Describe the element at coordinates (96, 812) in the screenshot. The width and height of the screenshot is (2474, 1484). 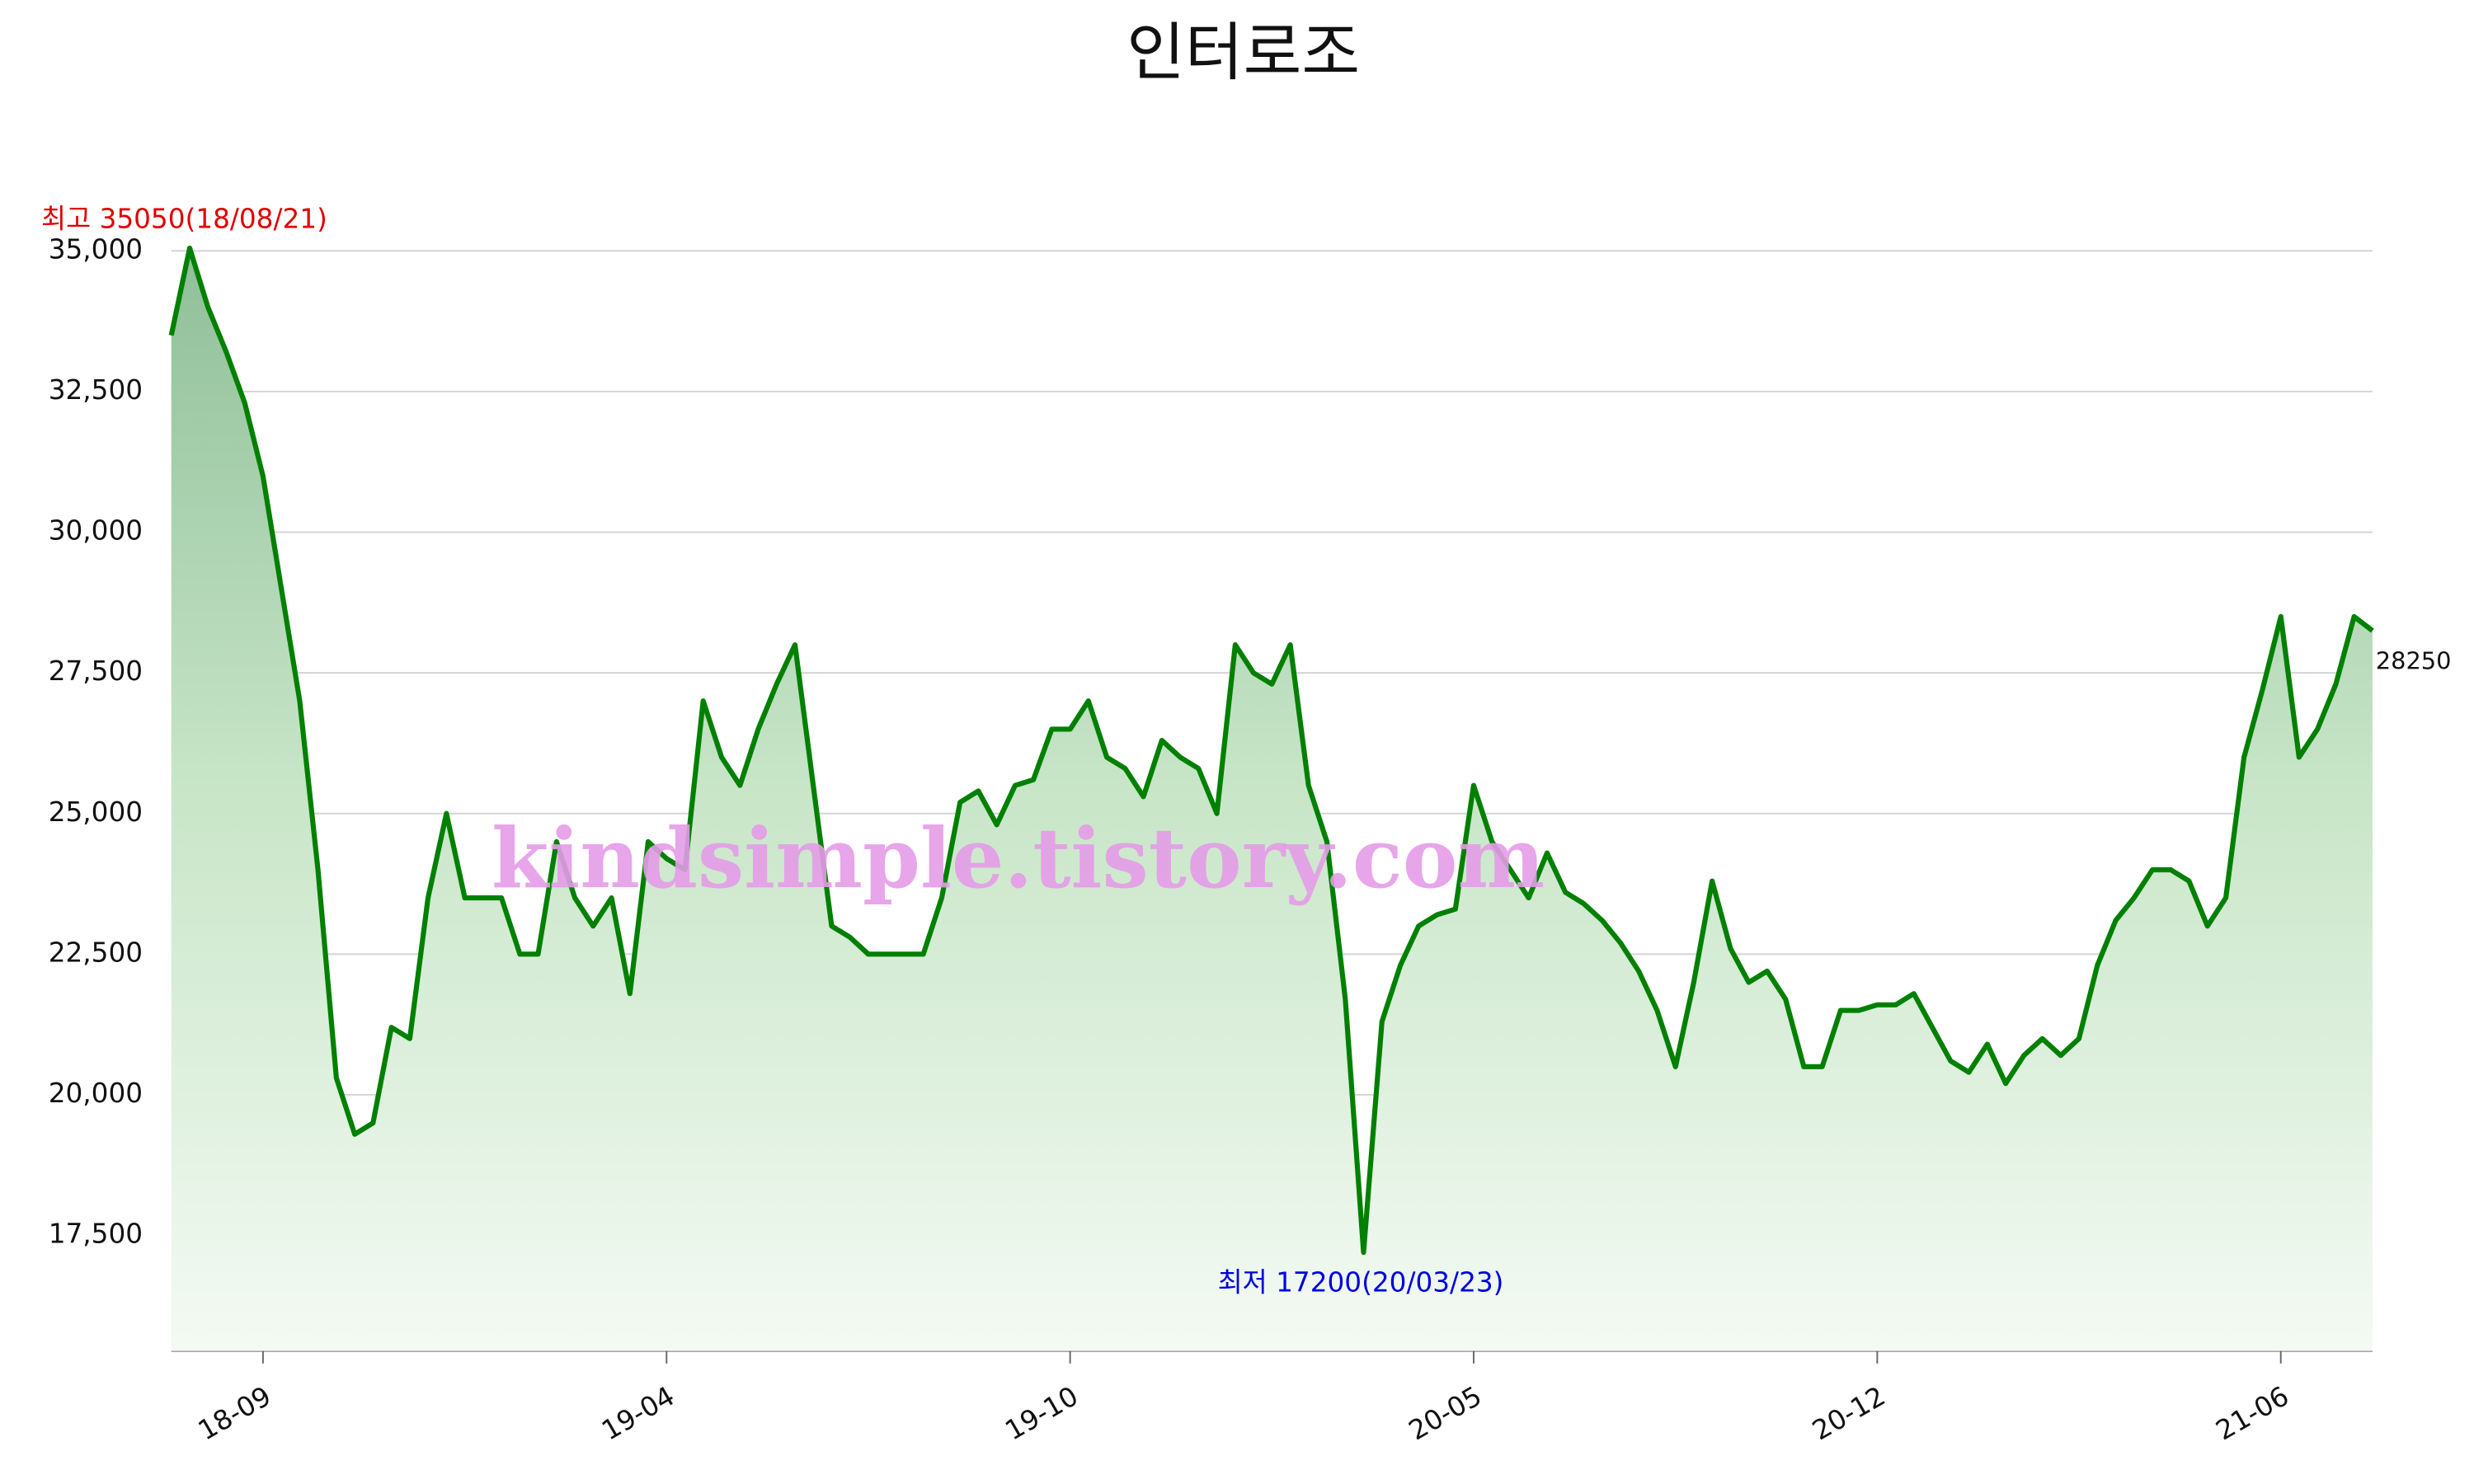
I see `y-tick-label: 25,000` at that location.